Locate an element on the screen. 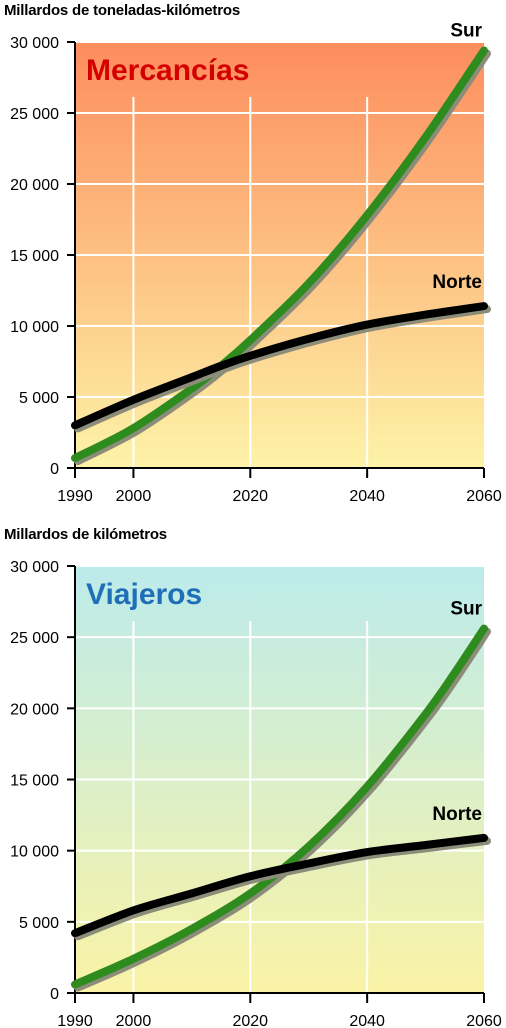 This screenshot has height=1028, width=506. chart-title: Mercancías is located at coordinates (167, 70).